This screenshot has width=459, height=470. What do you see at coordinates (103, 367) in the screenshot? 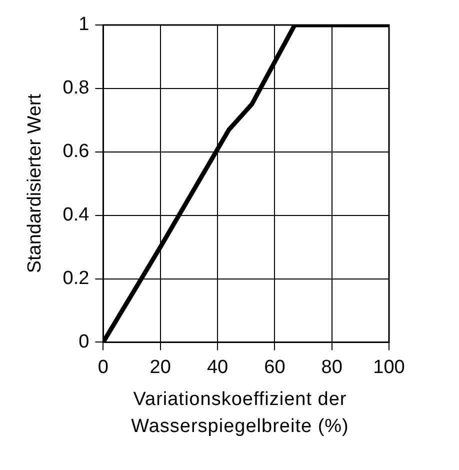
I see `x-tick-label: 0` at bounding box center [103, 367].